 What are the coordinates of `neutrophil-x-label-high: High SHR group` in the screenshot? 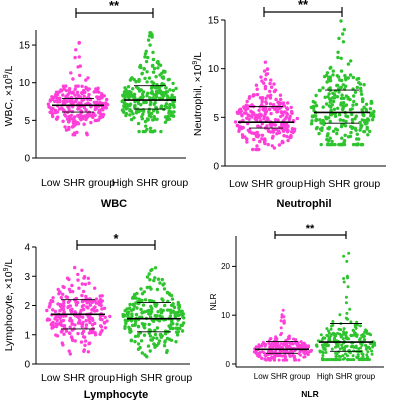 It's located at (342, 184).